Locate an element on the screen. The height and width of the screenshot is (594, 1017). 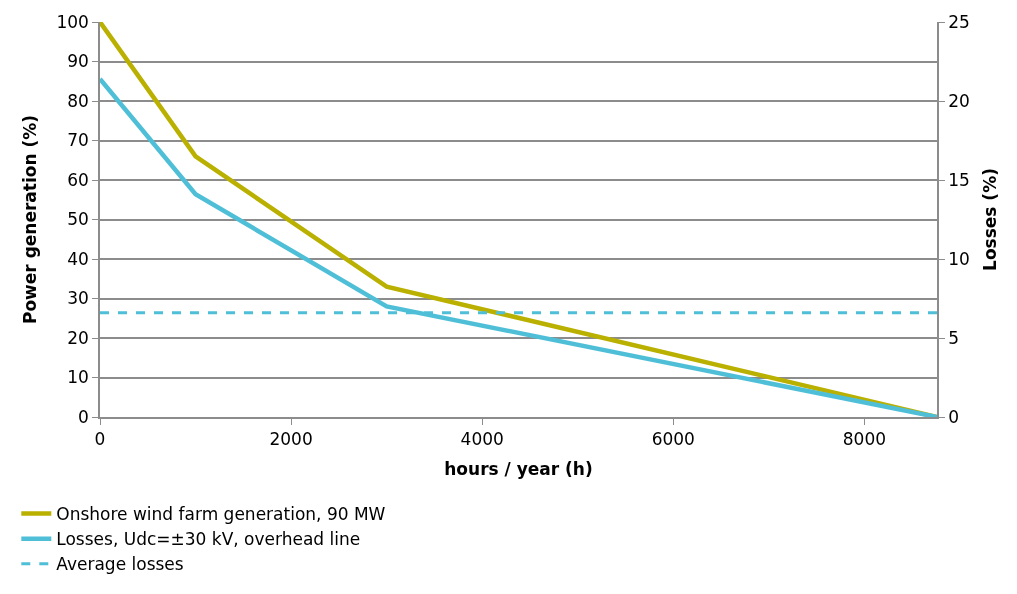
y-axis-title: Power generation (%) is located at coordinates (30, 219).